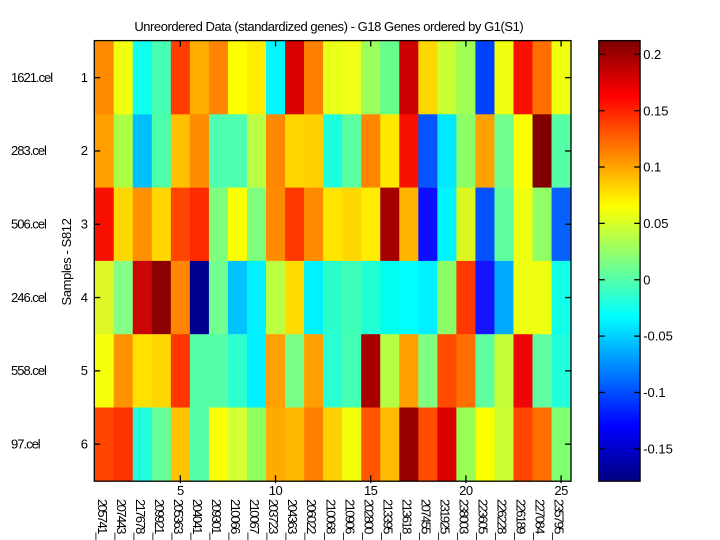 Image resolution: width=720 pixels, height=540 pixels. Describe the element at coordinates (464, 519) in the screenshot. I see `svg-text: 238003_` at that location.